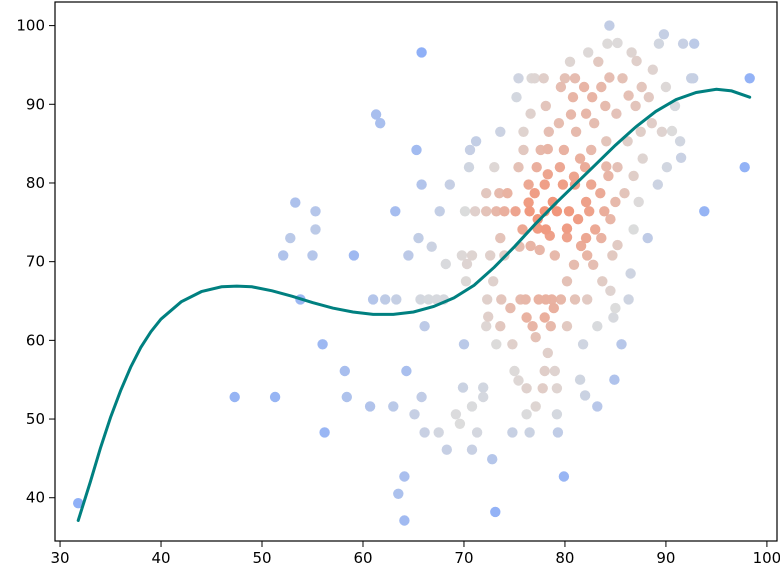  Describe the element at coordinates (564, 558) in the screenshot. I see `x-tick-label: 80` at that location.